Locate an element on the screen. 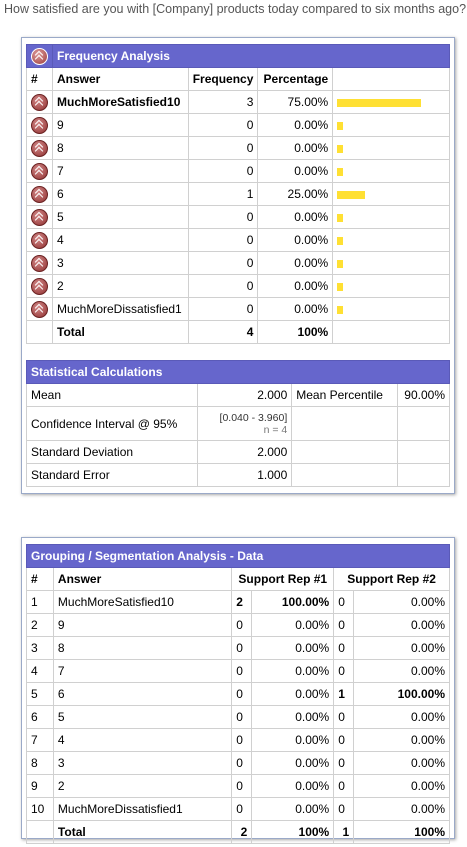 The image size is (467, 847). frequency-cell: 1 is located at coordinates (223, 194).